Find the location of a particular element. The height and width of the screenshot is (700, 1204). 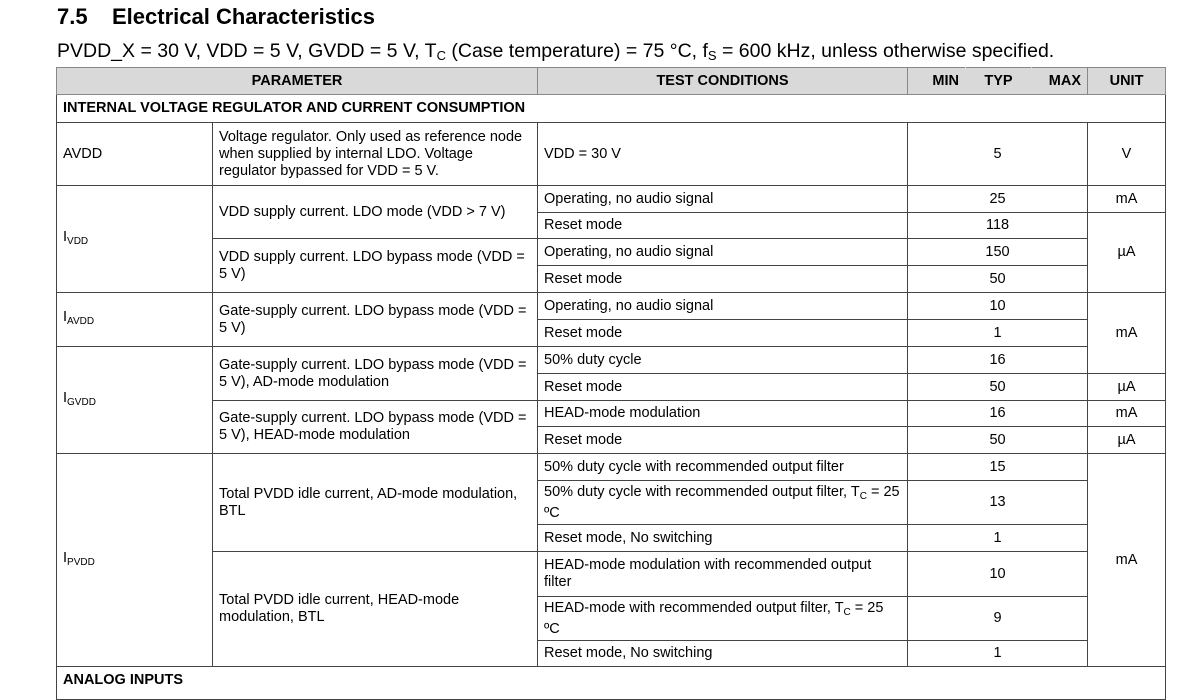

param-subscript: VDD is located at coordinates (78, 241).